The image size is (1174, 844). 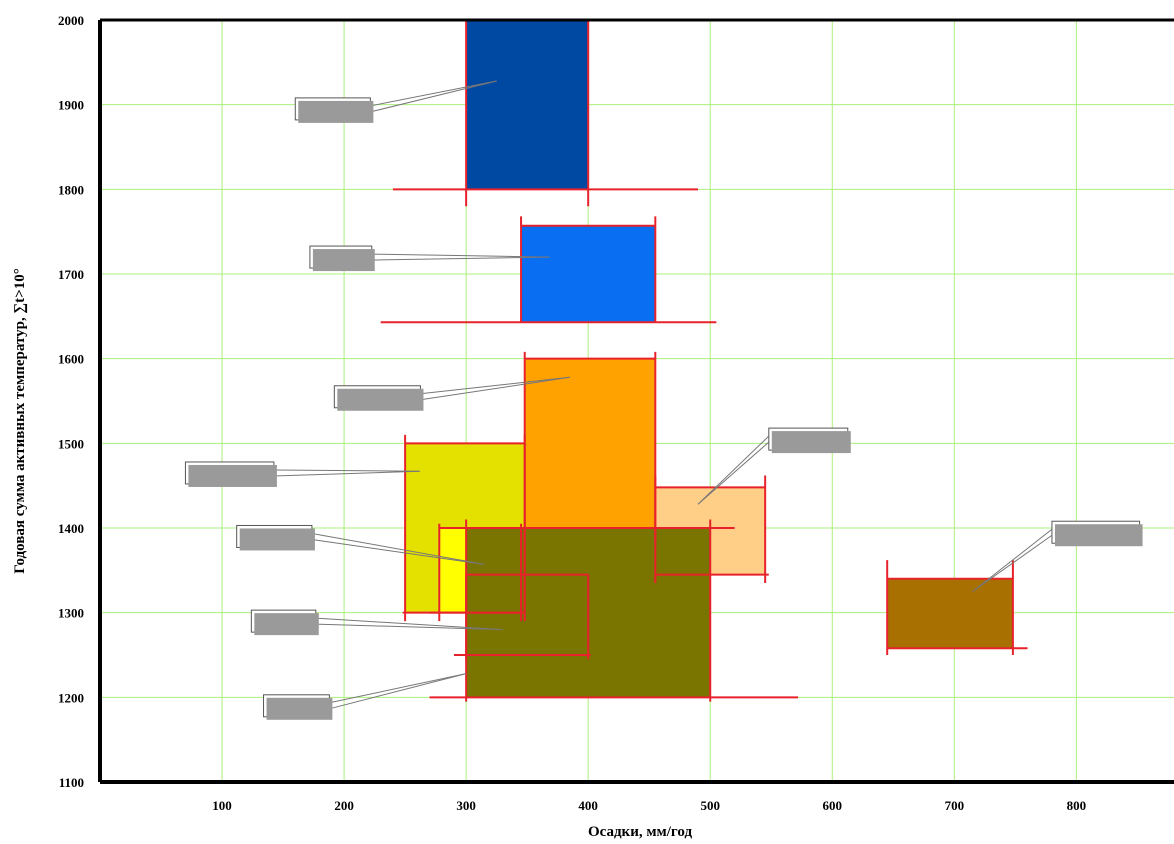 I want to click on y-tick-label: 1600, so click(x=71, y=359).